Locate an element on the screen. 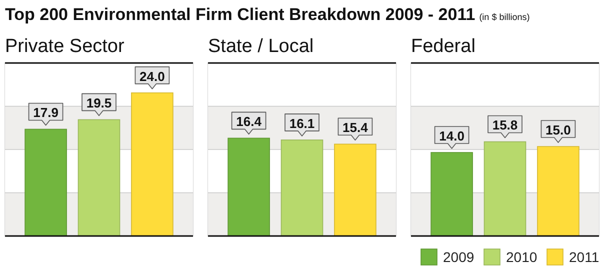 Image resolution: width=609 pixels, height=271 pixels. text: Top 200 Environmental Firm Client Breakdown 2009 - 2011 is located at coordinates (240, 14).